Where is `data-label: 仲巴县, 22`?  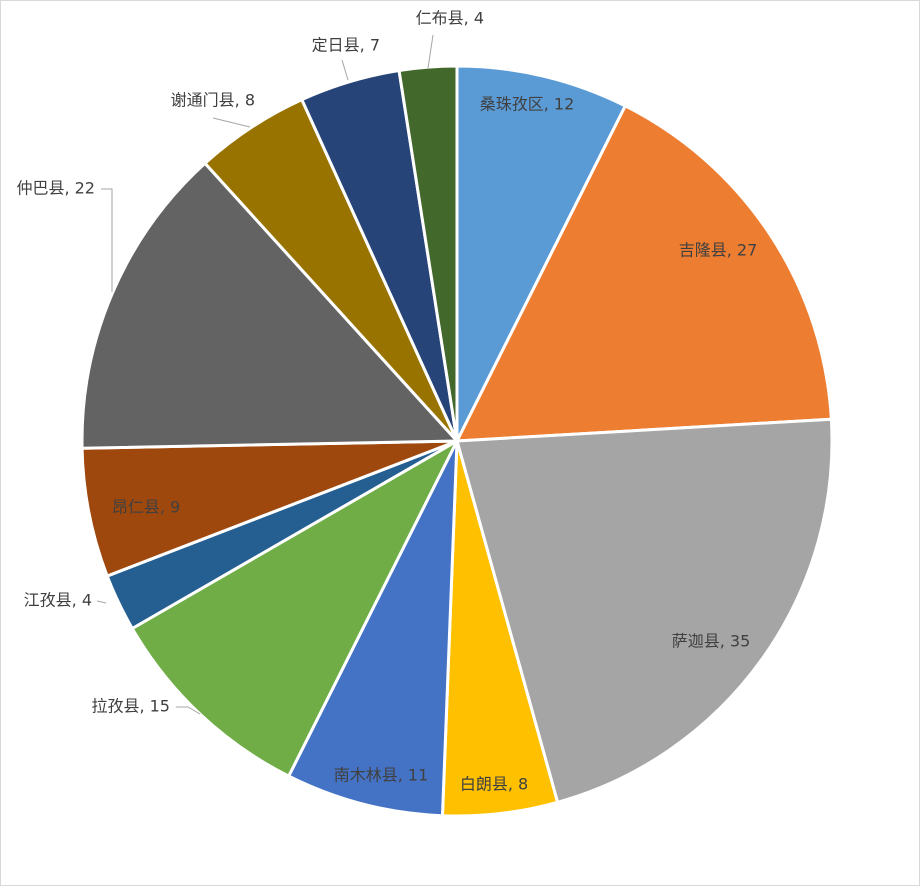 data-label: 仲巴县, 22 is located at coordinates (55, 188).